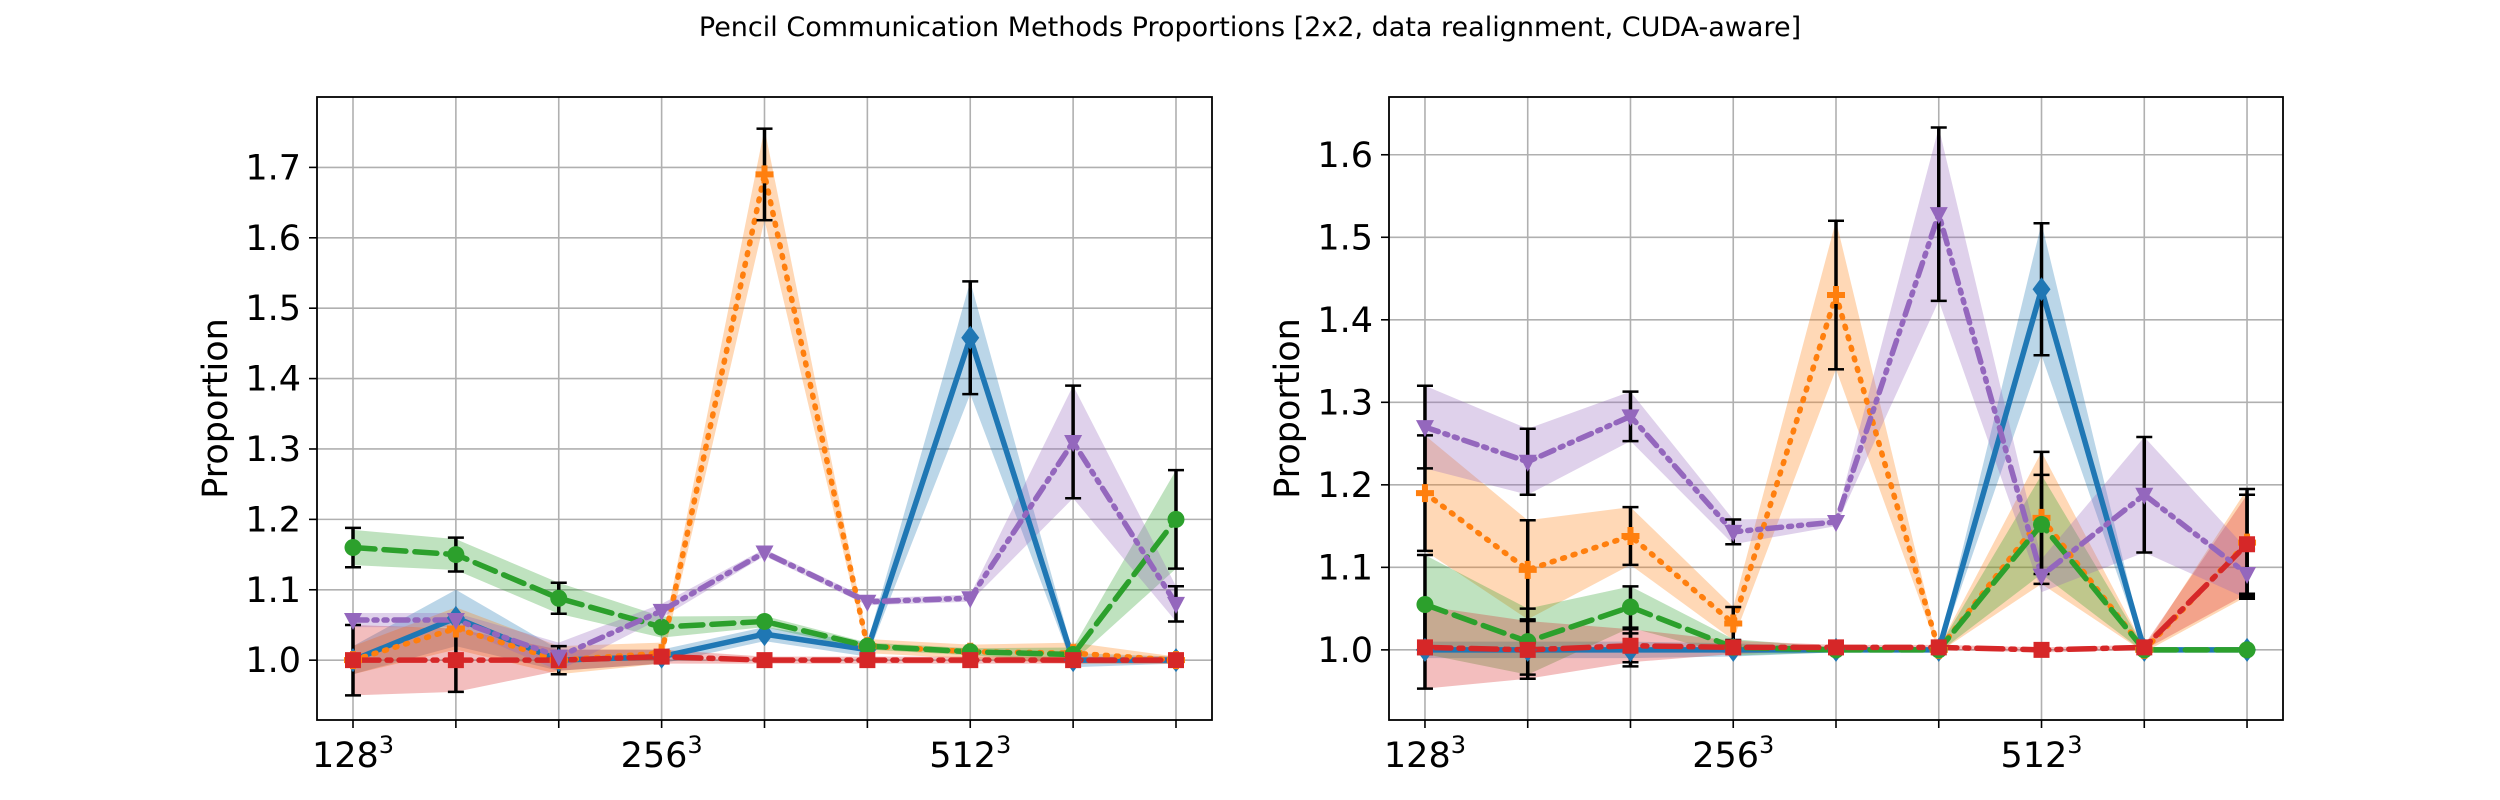 This screenshot has height=800, width=2500. What do you see at coordinates (273, 168) in the screenshot?
I see `y-tick-label: 1.7` at bounding box center [273, 168].